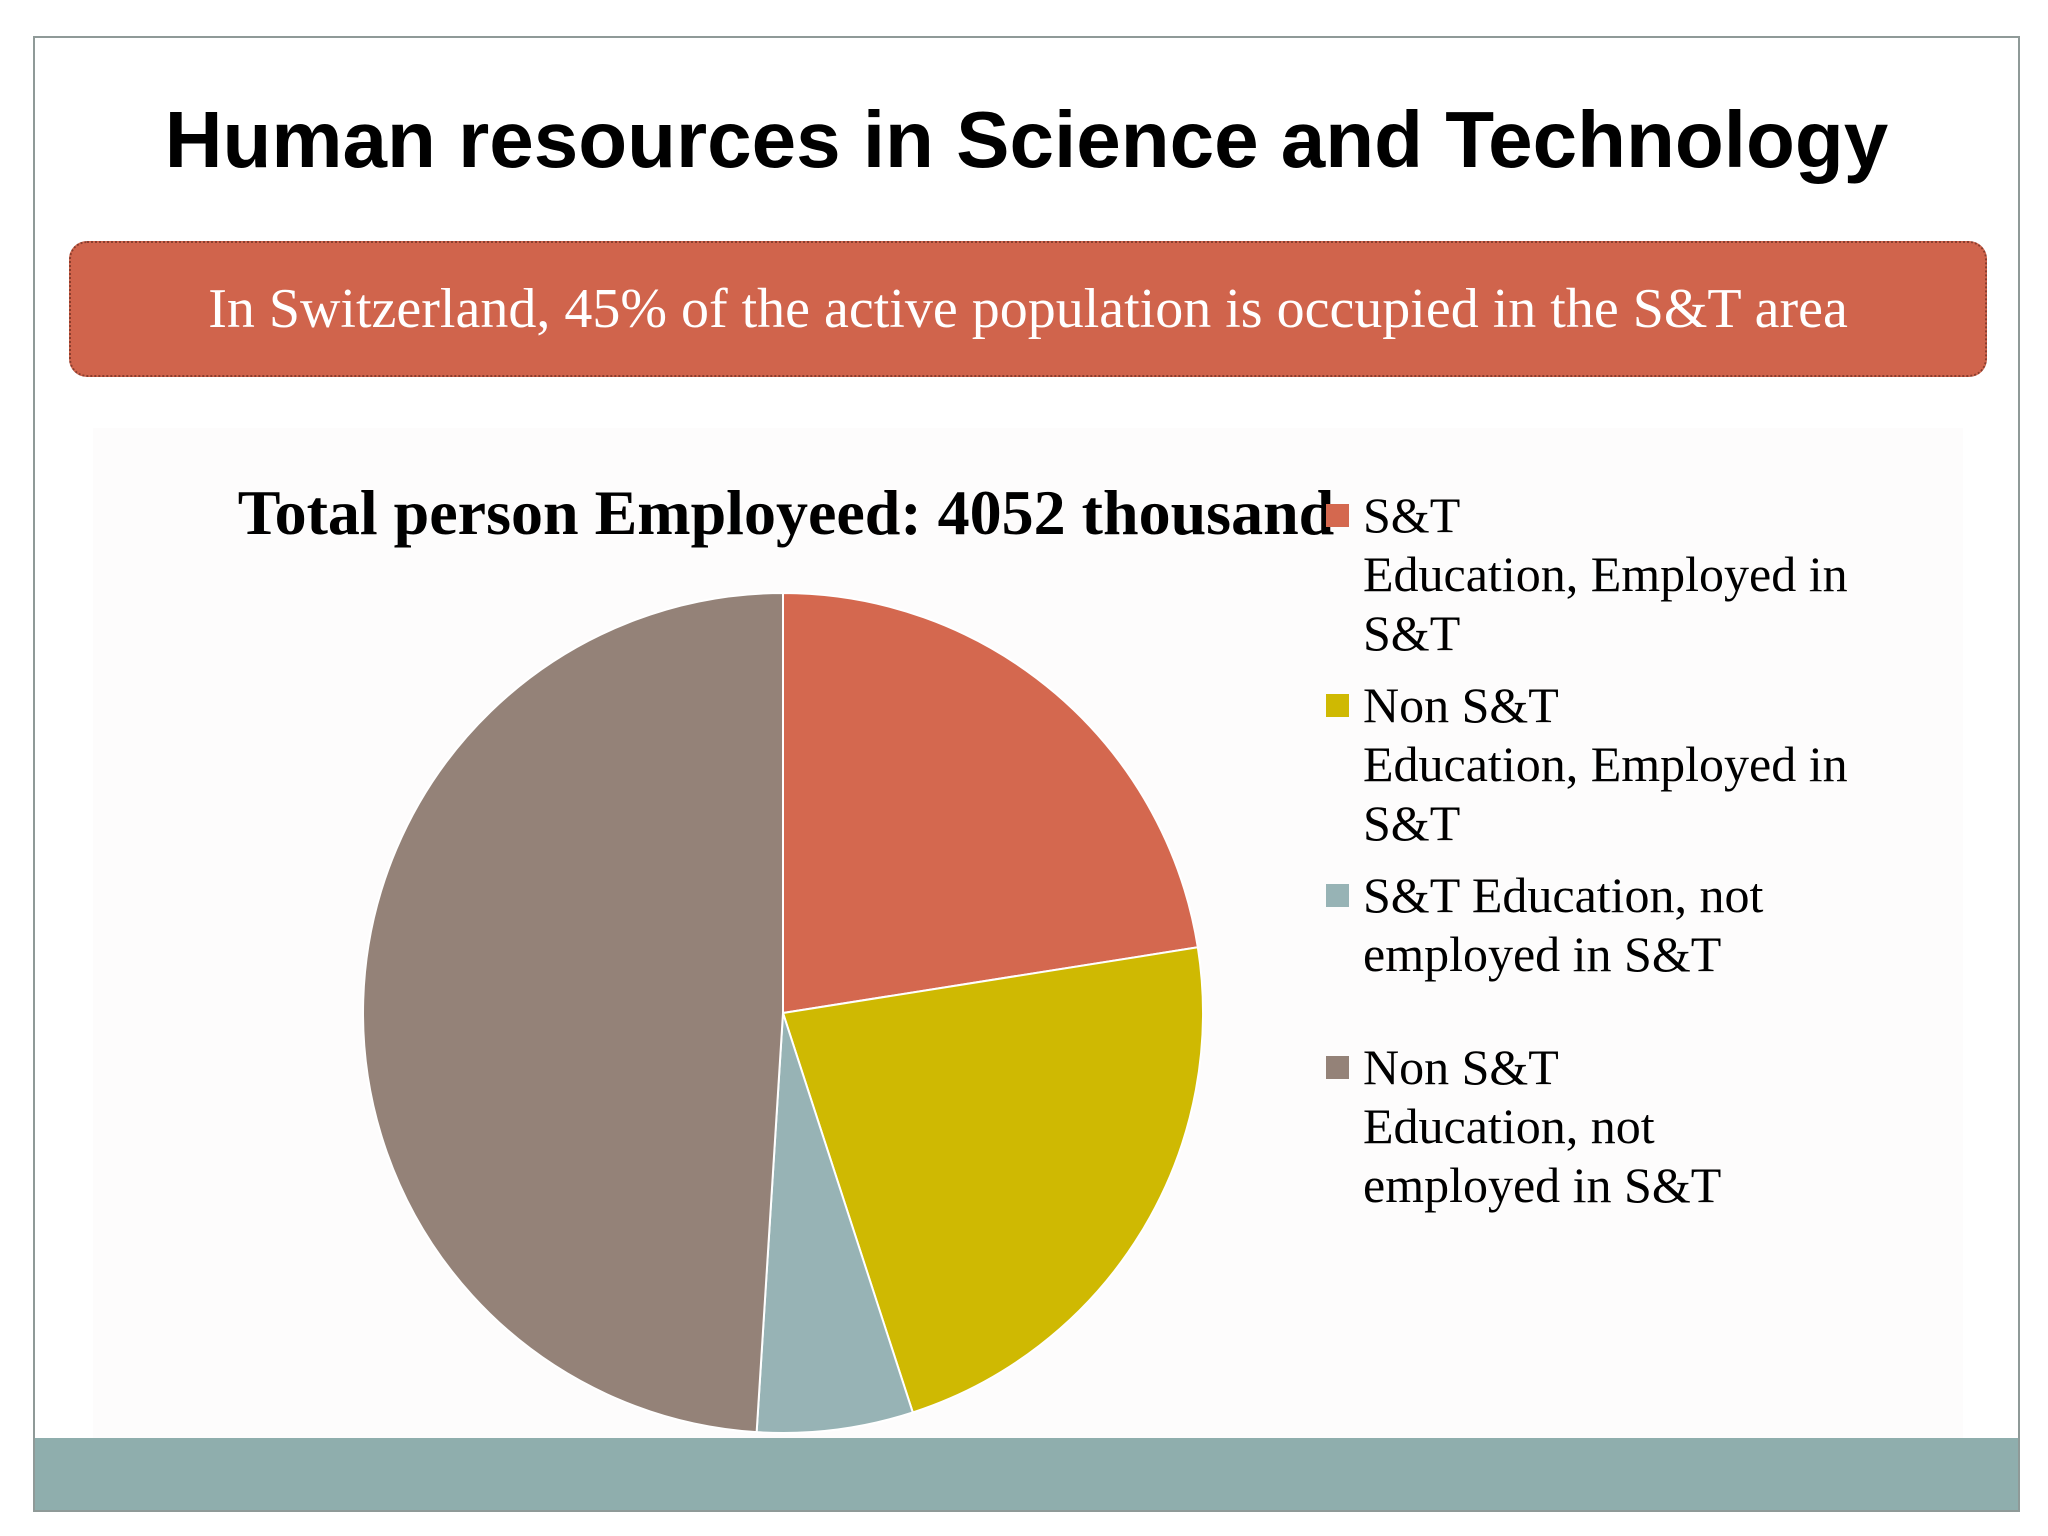 This screenshot has height=1536, width=2048. I want to click on chart-title: Total person Employeed: 4052 thousand, so click(786, 512).